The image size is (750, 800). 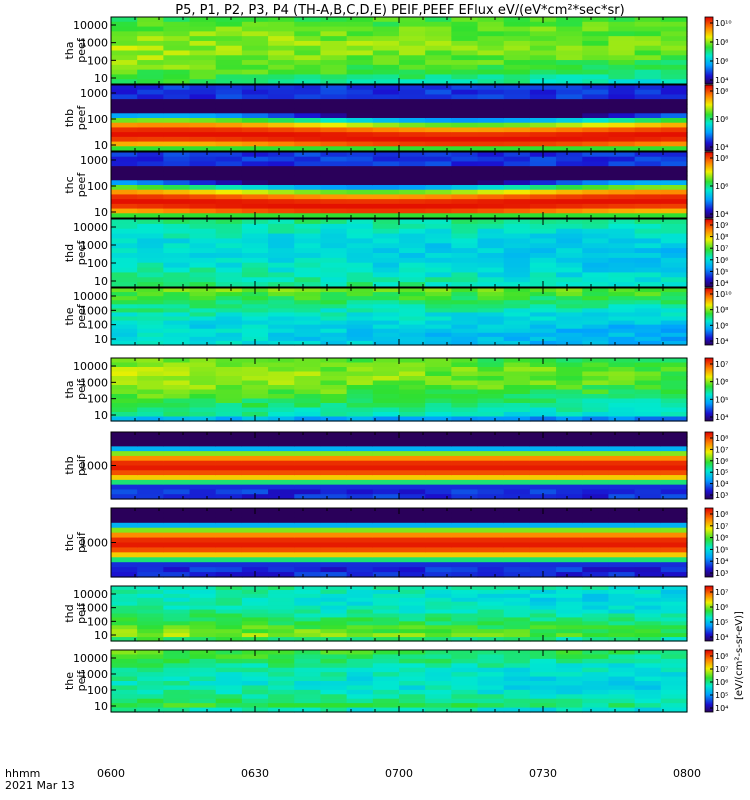 I want to click on panel-probe-label: the, so click(x=69, y=316).